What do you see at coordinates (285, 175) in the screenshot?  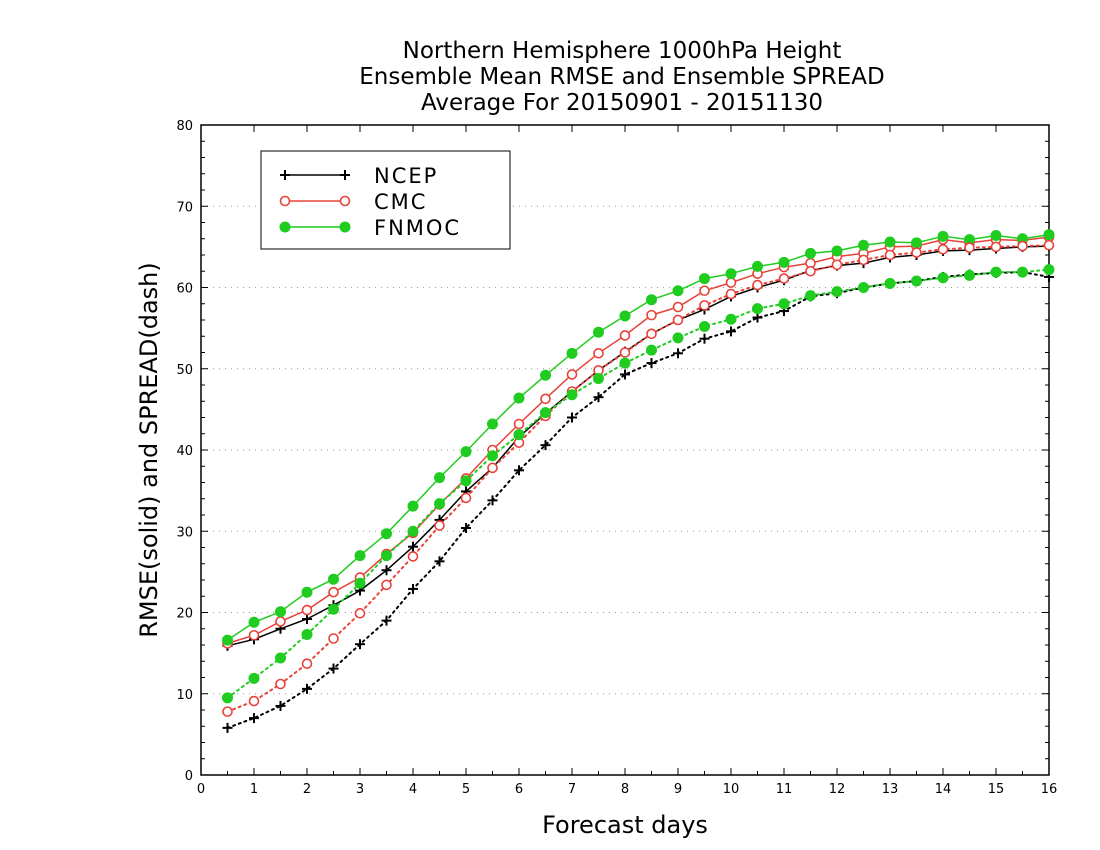 I see `legend-marker-left` at bounding box center [285, 175].